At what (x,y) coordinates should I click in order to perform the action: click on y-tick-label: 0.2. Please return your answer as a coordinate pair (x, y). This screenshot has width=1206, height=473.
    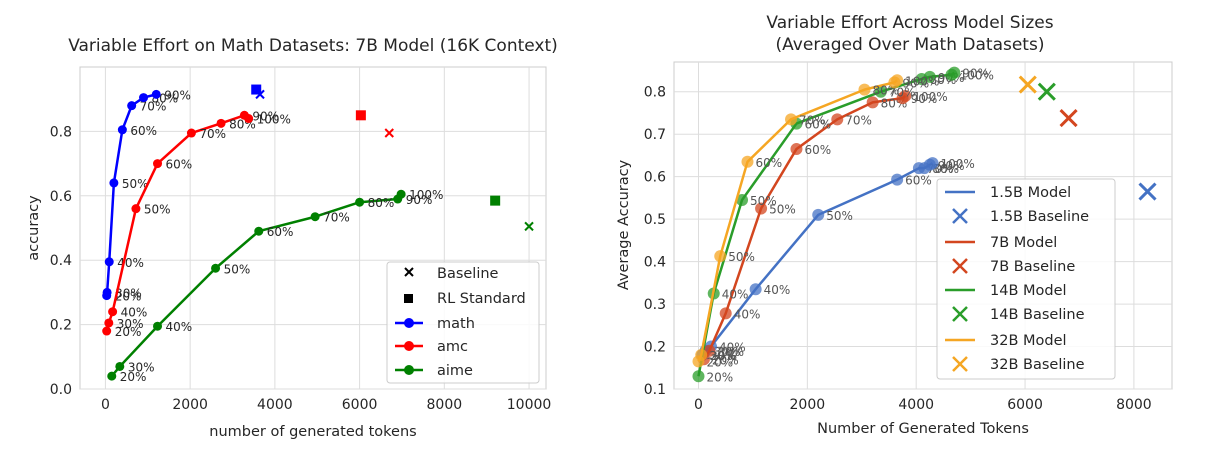
    Looking at the image, I should click on (61, 326).